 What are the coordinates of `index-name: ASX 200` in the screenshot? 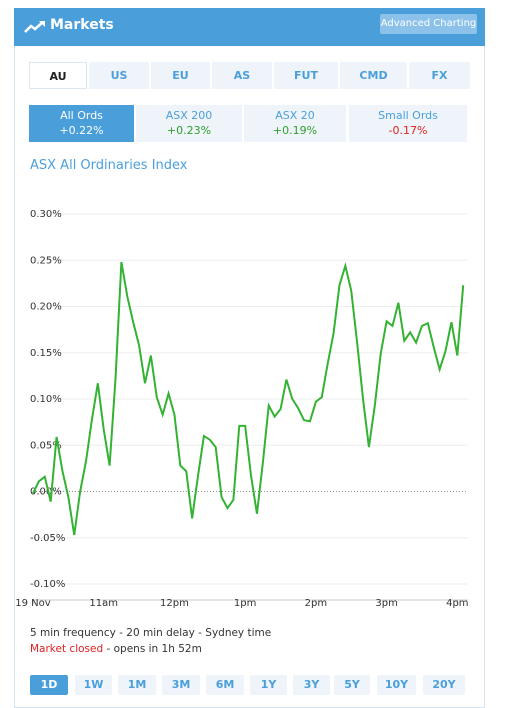 It's located at (189, 115).